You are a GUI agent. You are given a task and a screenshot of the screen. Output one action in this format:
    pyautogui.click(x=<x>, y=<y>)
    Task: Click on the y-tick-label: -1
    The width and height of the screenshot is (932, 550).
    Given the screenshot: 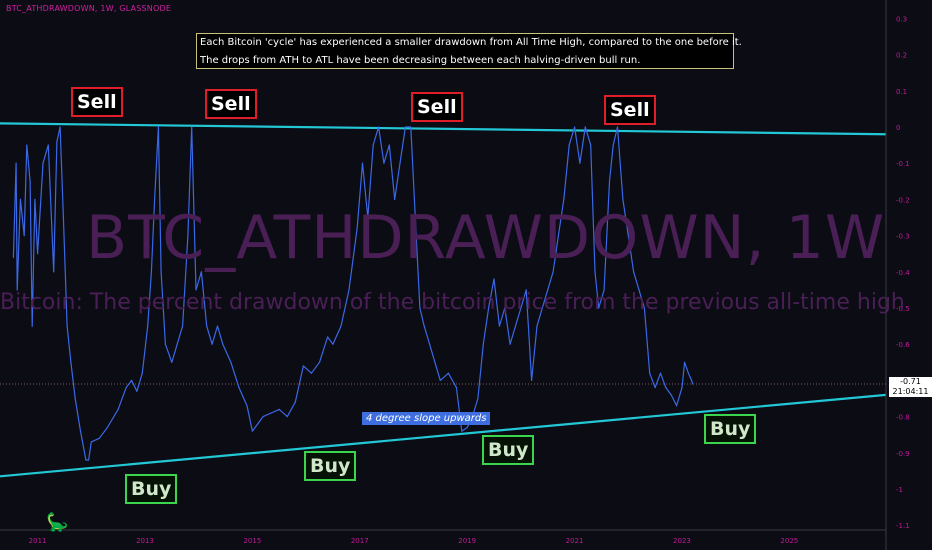 What is the action you would take?
    pyautogui.click(x=899, y=490)
    